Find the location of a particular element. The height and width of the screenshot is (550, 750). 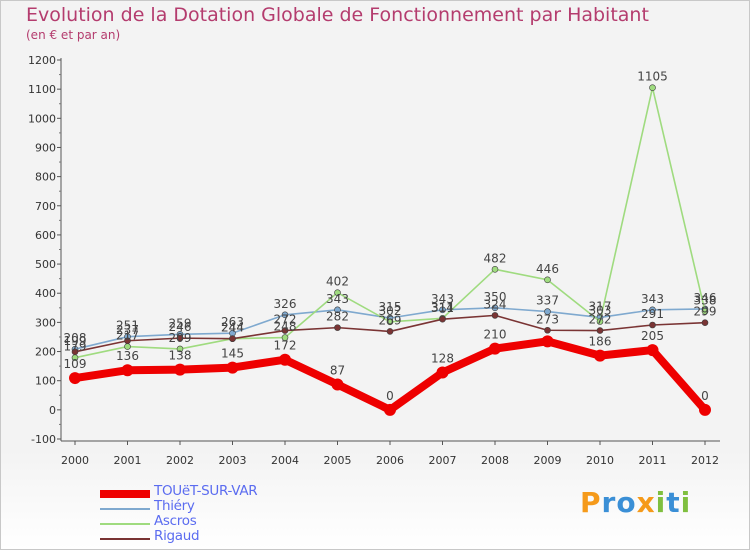

data-label: 291 is located at coordinates (652, 314).